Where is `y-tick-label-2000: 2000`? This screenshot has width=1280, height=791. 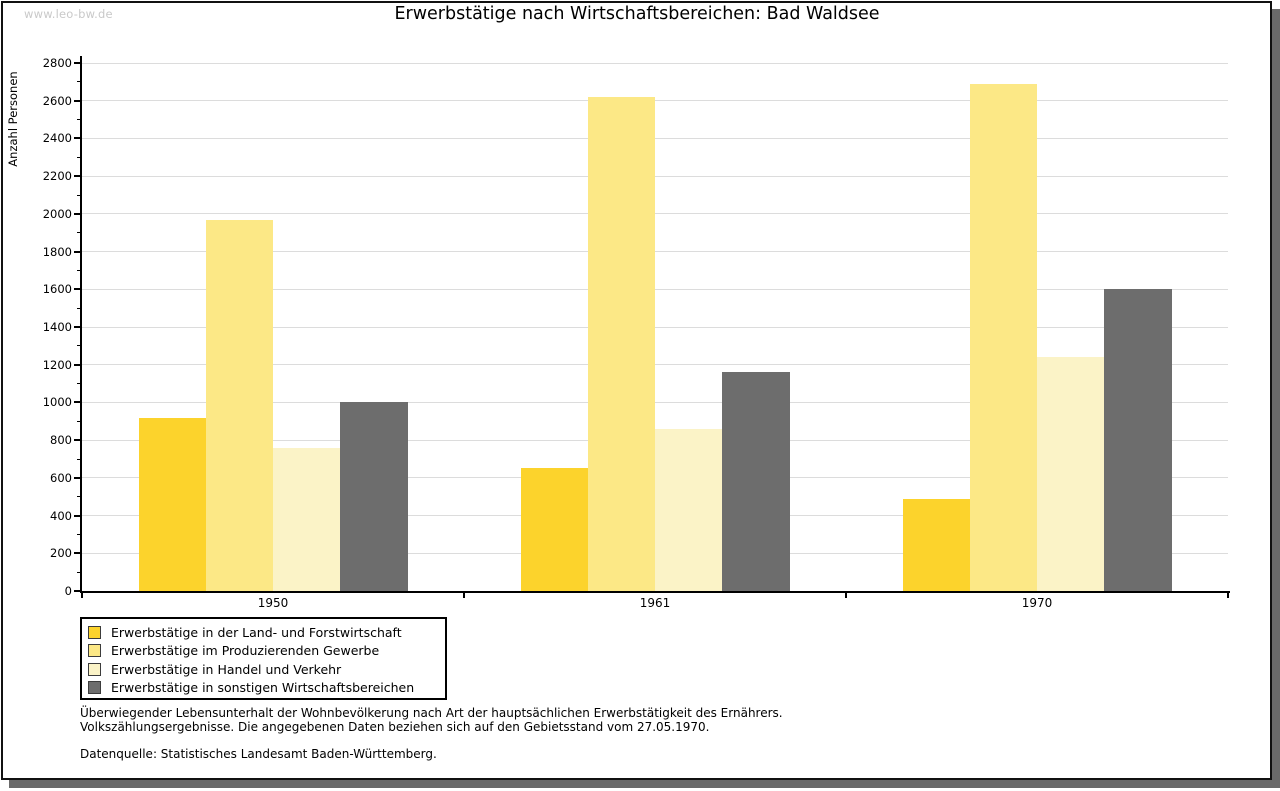
y-tick-label-2000: 2000 is located at coordinates (57, 213).